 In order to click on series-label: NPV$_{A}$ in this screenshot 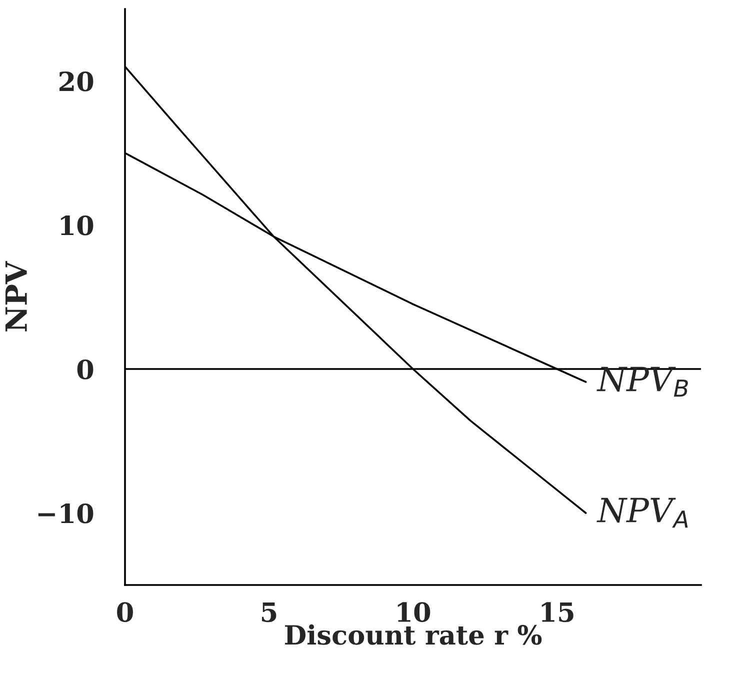, I will do `click(642, 513)`.